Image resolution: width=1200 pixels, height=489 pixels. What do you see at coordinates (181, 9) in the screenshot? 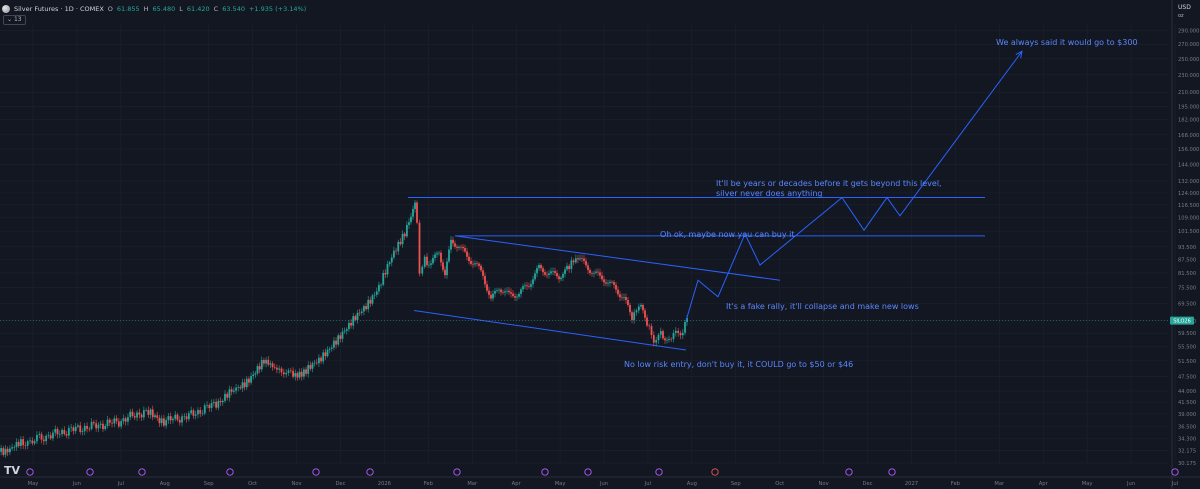
I see `low-label: L` at bounding box center [181, 9].